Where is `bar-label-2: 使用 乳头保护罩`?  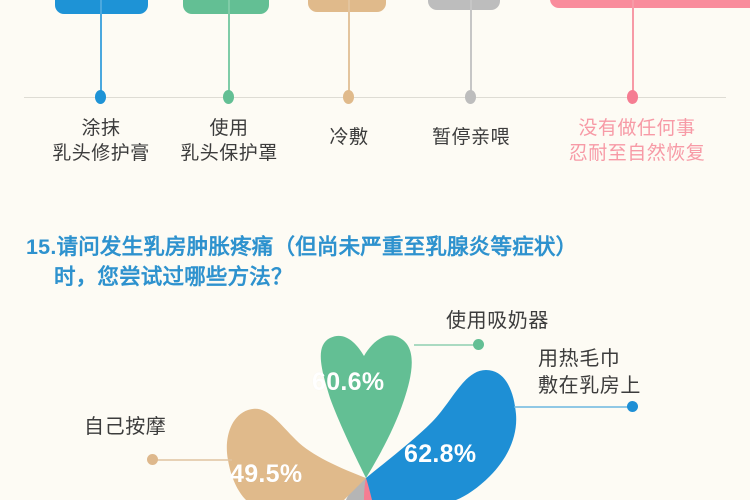 bar-label-2: 使用 乳头保护罩 is located at coordinates (229, 141).